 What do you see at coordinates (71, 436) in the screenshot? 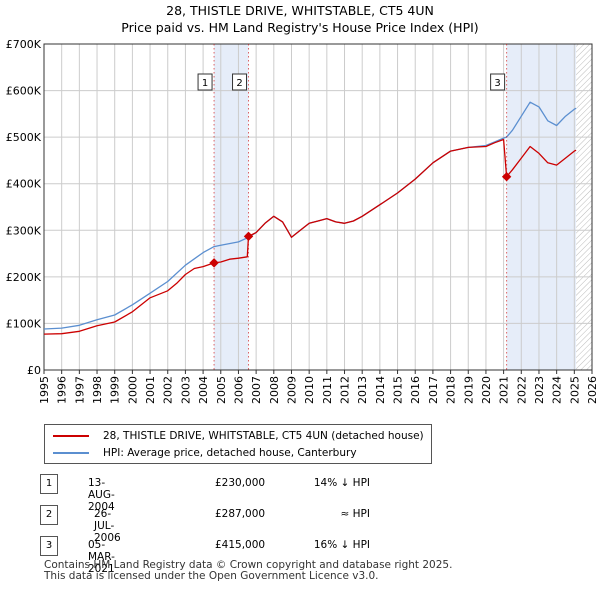
I see `legend-swatch-property` at bounding box center [71, 436].